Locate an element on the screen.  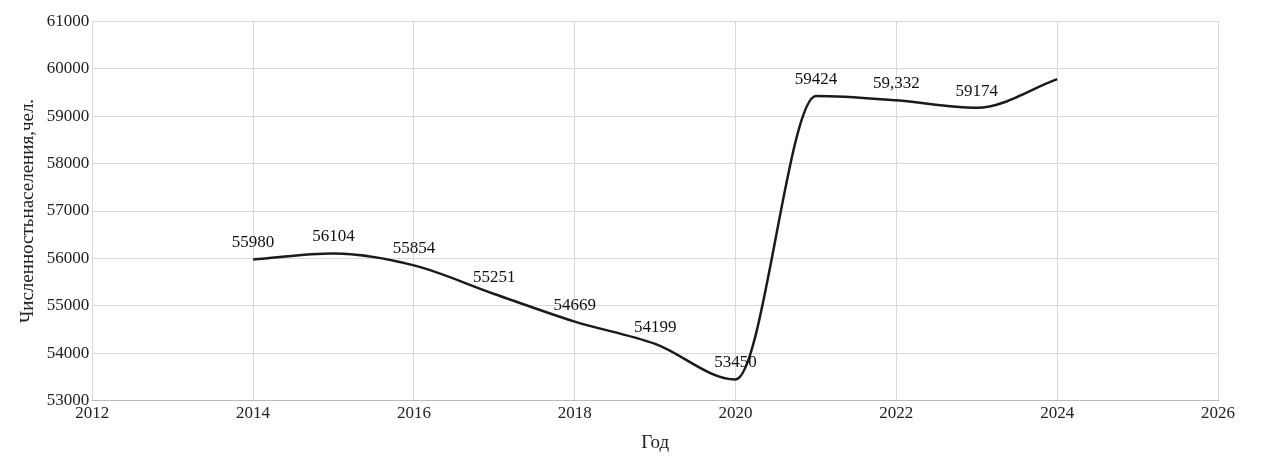
data-label: 55854 is located at coordinates (414, 248).